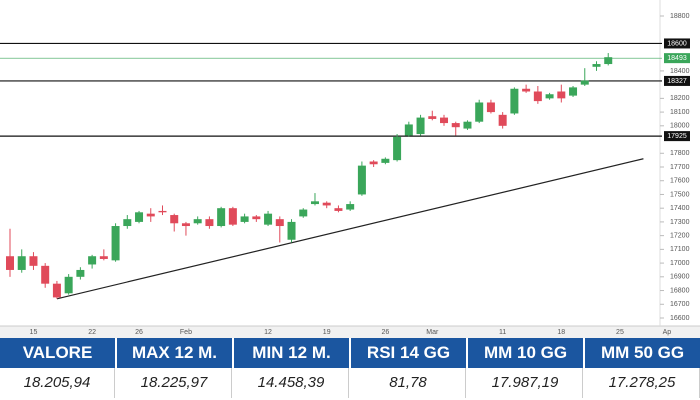 This screenshot has height=400, width=700. What do you see at coordinates (268, 332) in the screenshot?
I see `x-tick-label: 12` at bounding box center [268, 332].